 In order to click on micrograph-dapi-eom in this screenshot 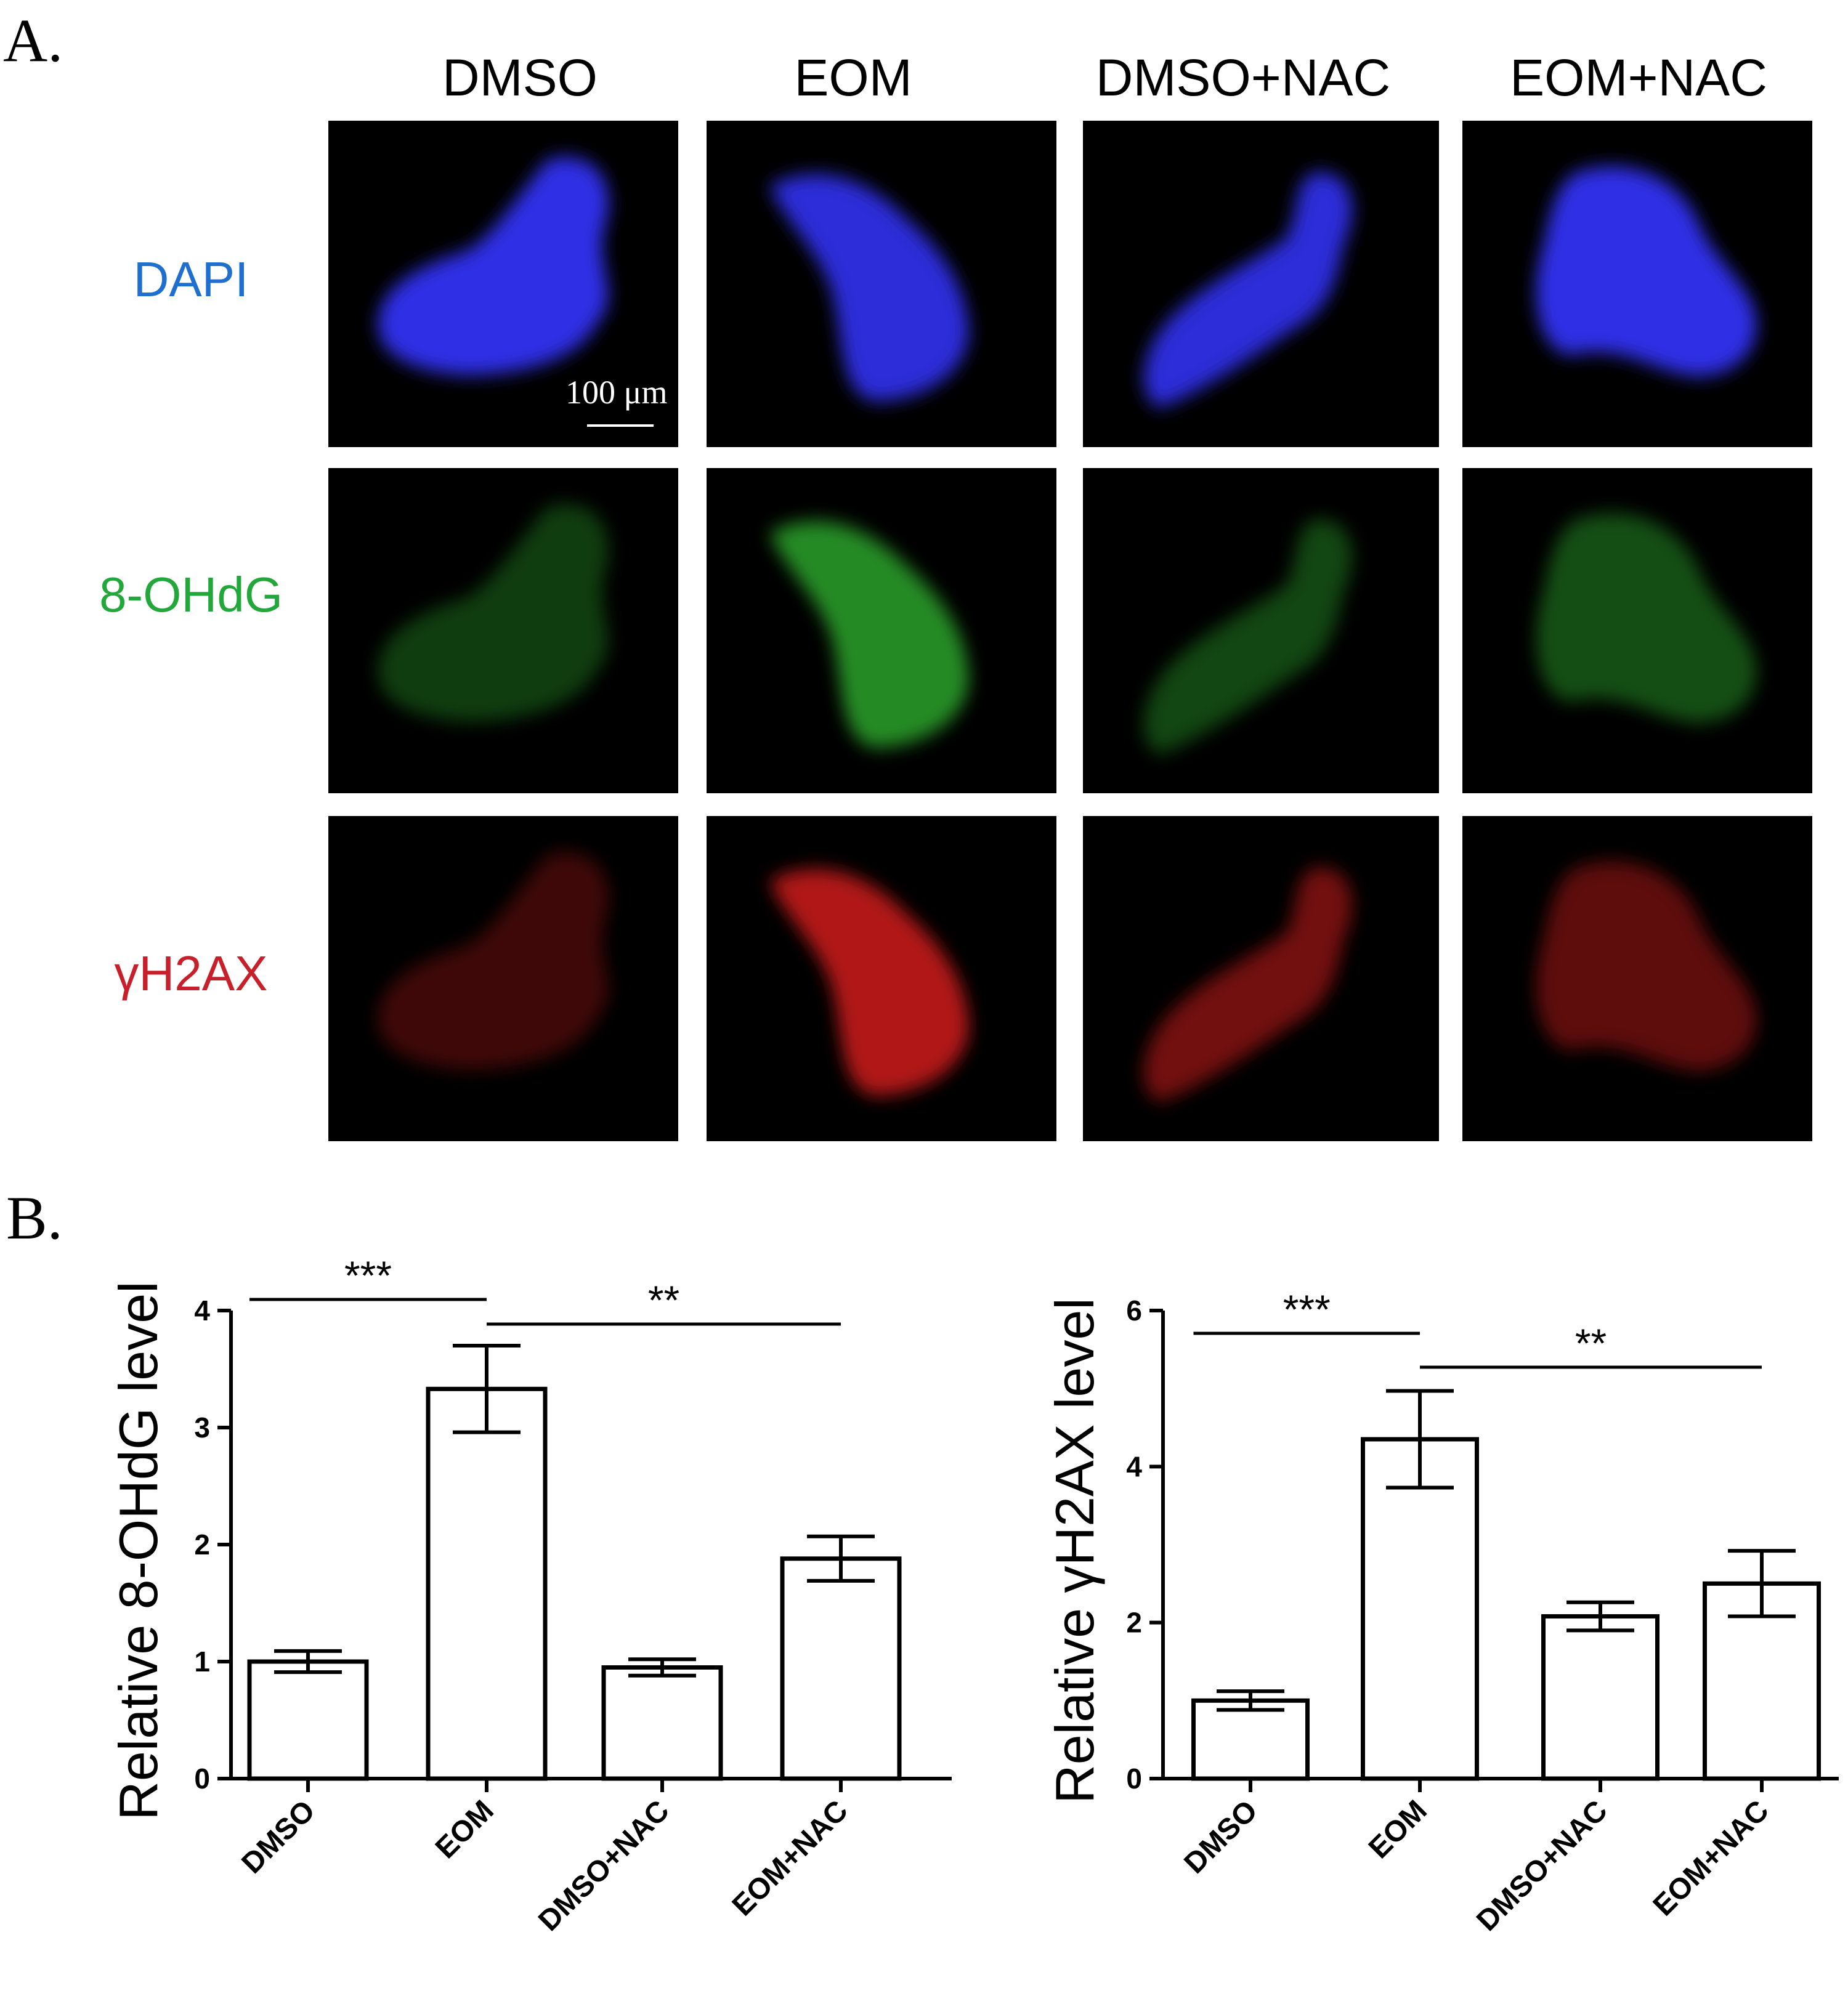, I will do `click(881, 284)`.